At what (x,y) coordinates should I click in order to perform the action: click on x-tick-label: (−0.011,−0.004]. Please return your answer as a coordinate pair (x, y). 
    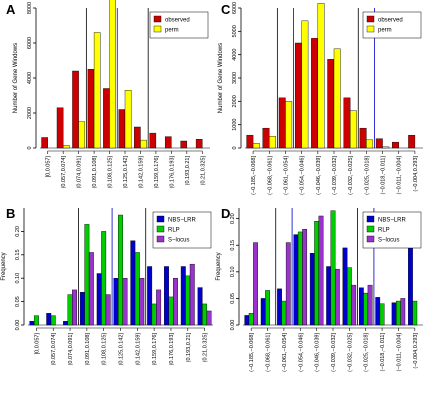
    Looking at the image, I should click on (399, 352).